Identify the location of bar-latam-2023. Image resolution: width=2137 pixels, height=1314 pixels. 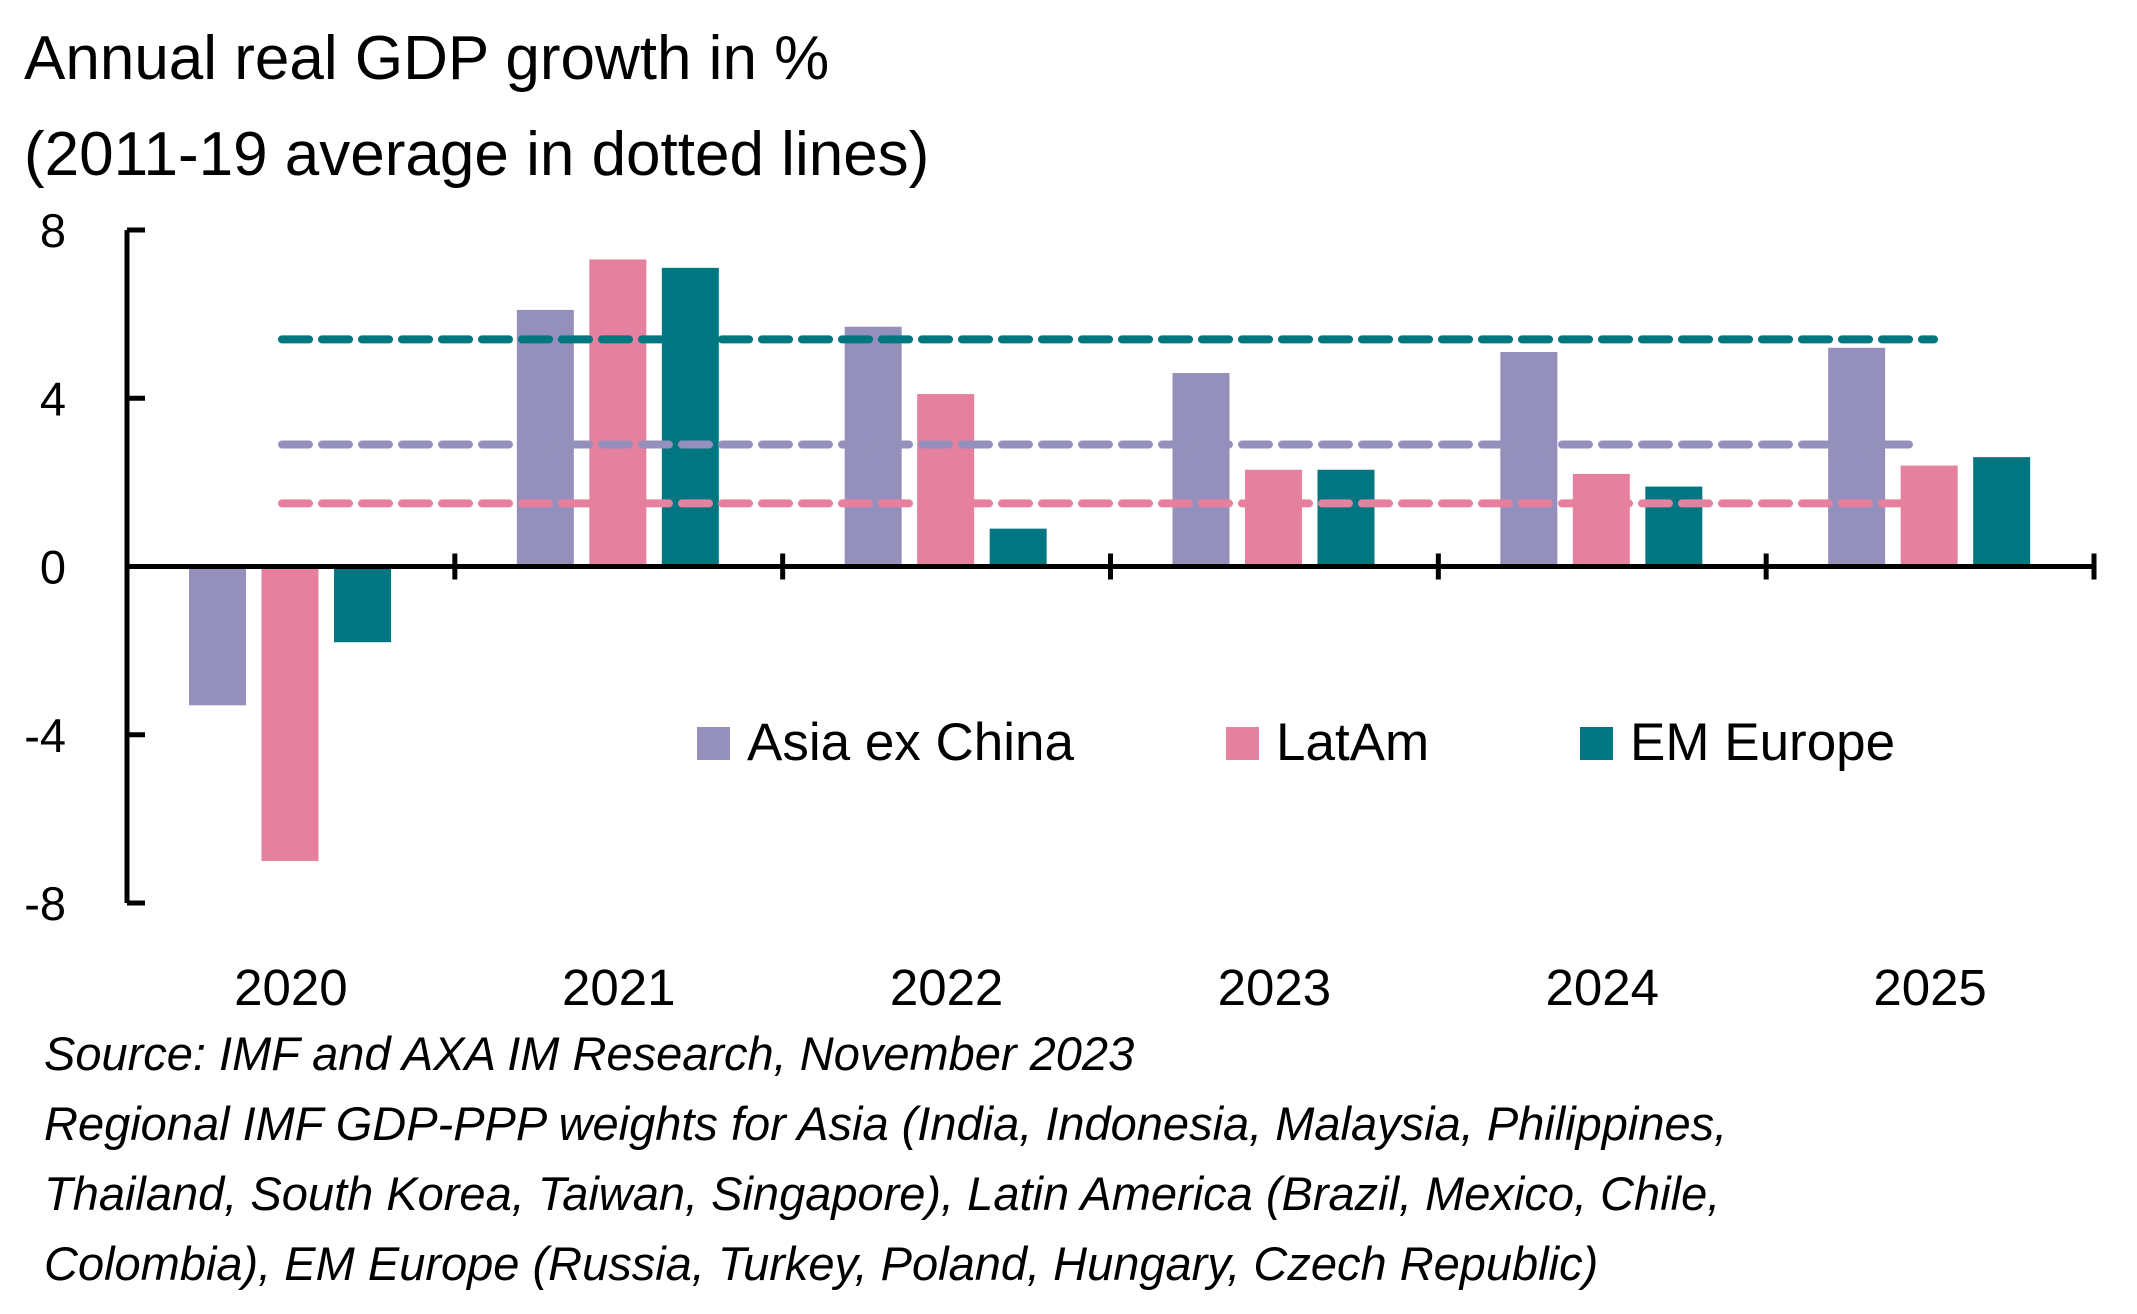
(1273, 518).